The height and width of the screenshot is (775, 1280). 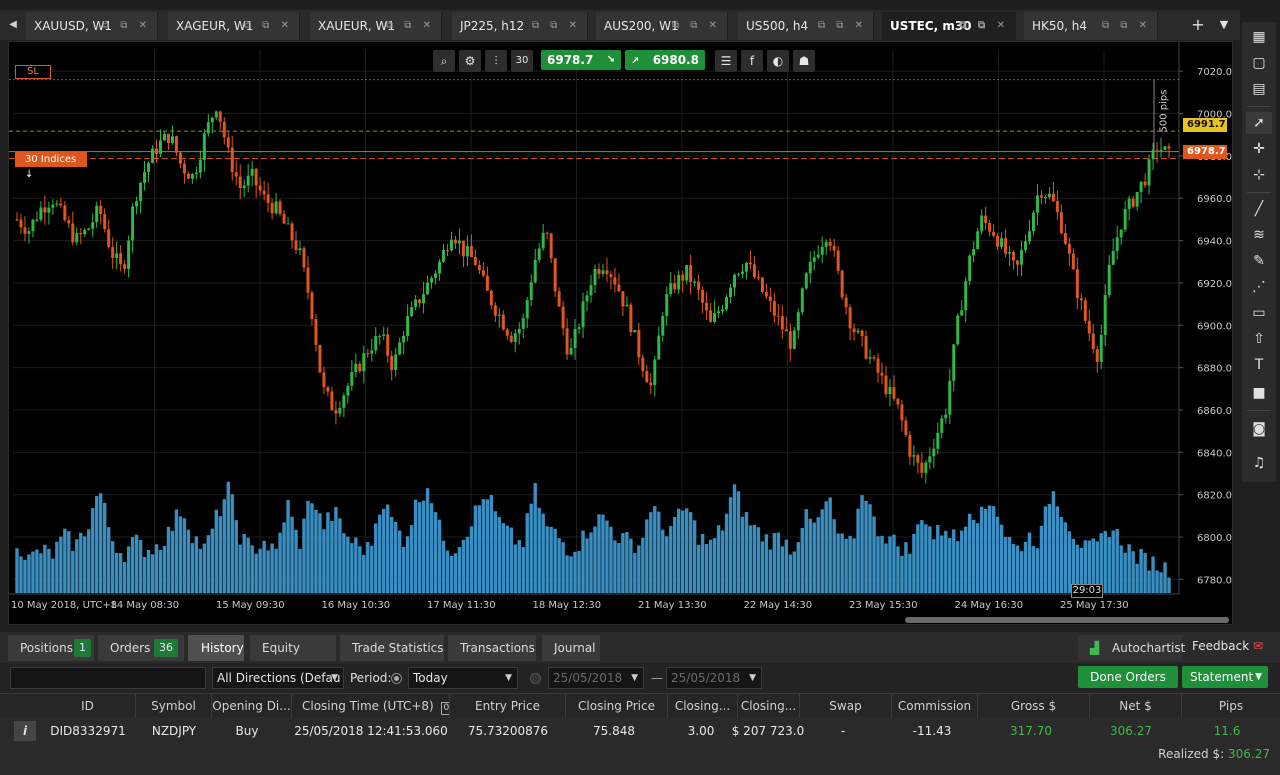 I want to click on trendline-icon: ╱, so click(x=1259, y=209).